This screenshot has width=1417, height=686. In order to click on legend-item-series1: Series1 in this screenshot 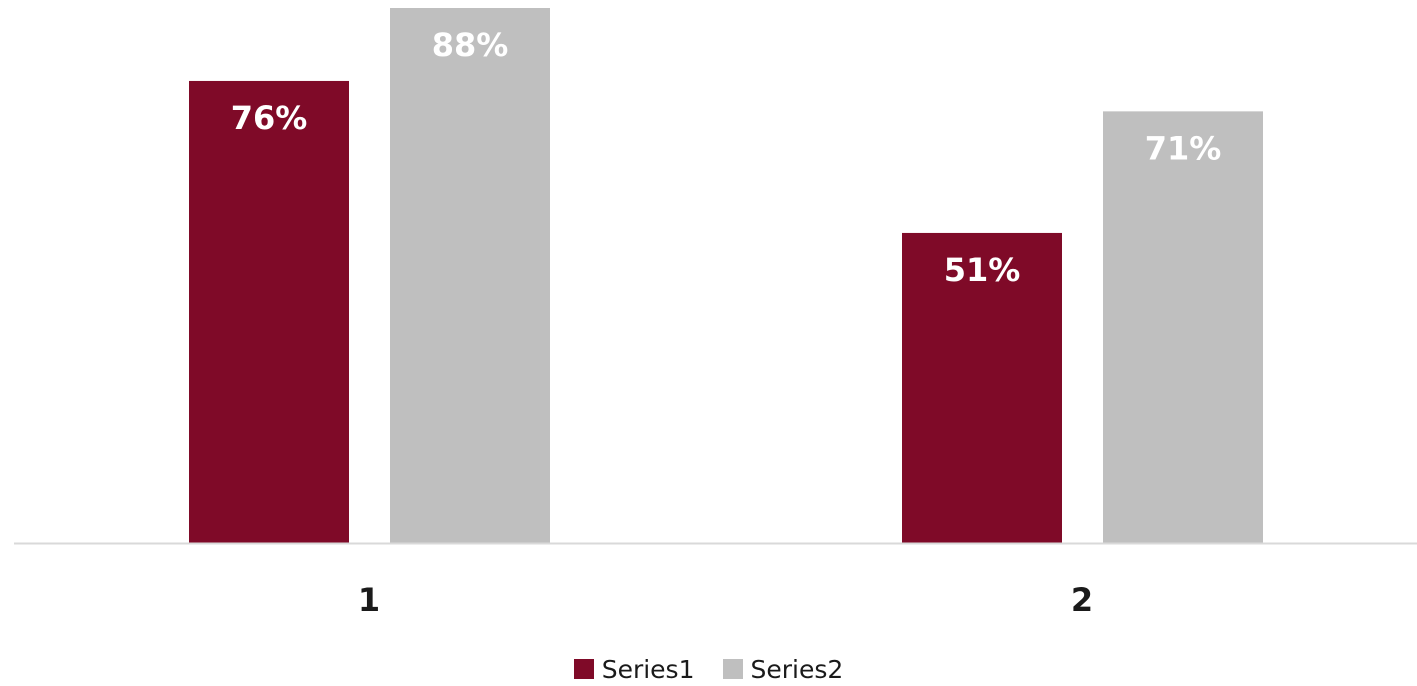, I will do `click(634, 669)`.